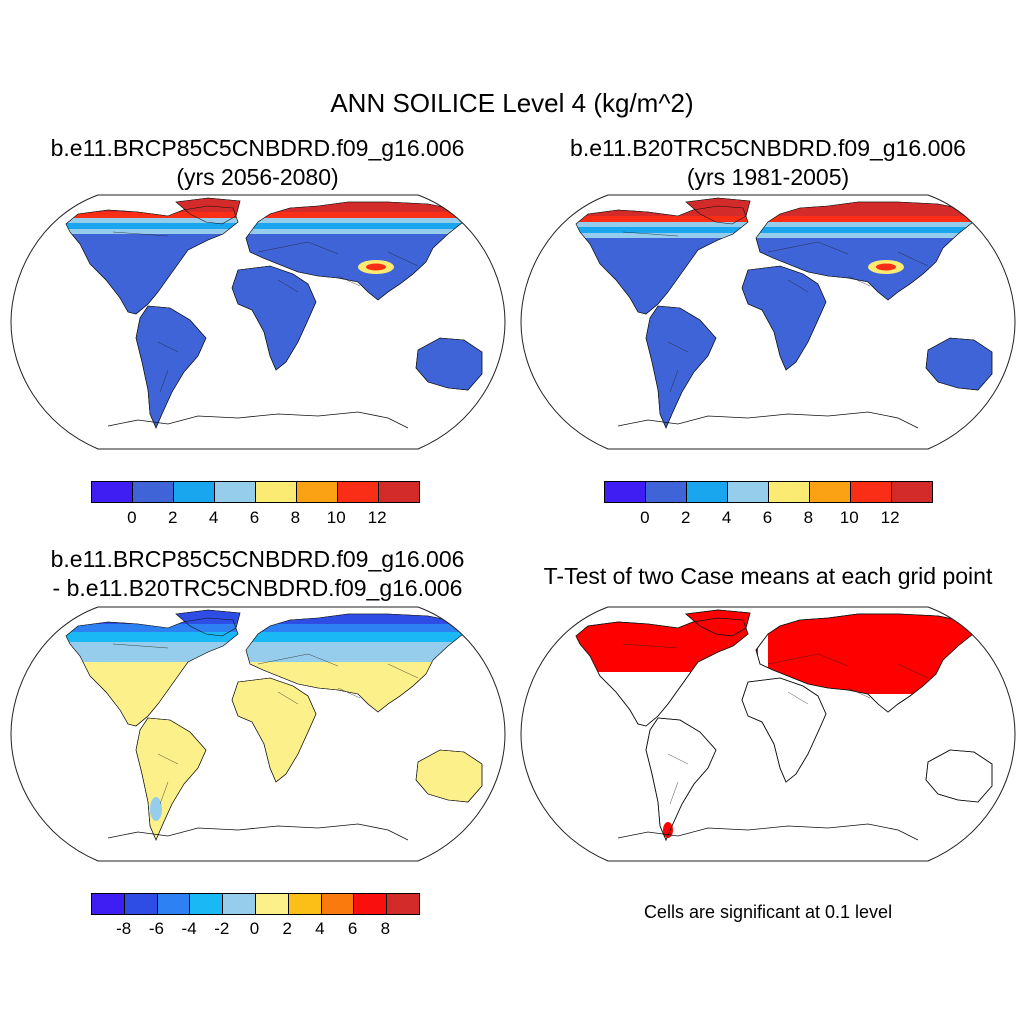 This screenshot has width=1024, height=1024. I want to click on colorbar-tick-label: -4, so click(189, 928).